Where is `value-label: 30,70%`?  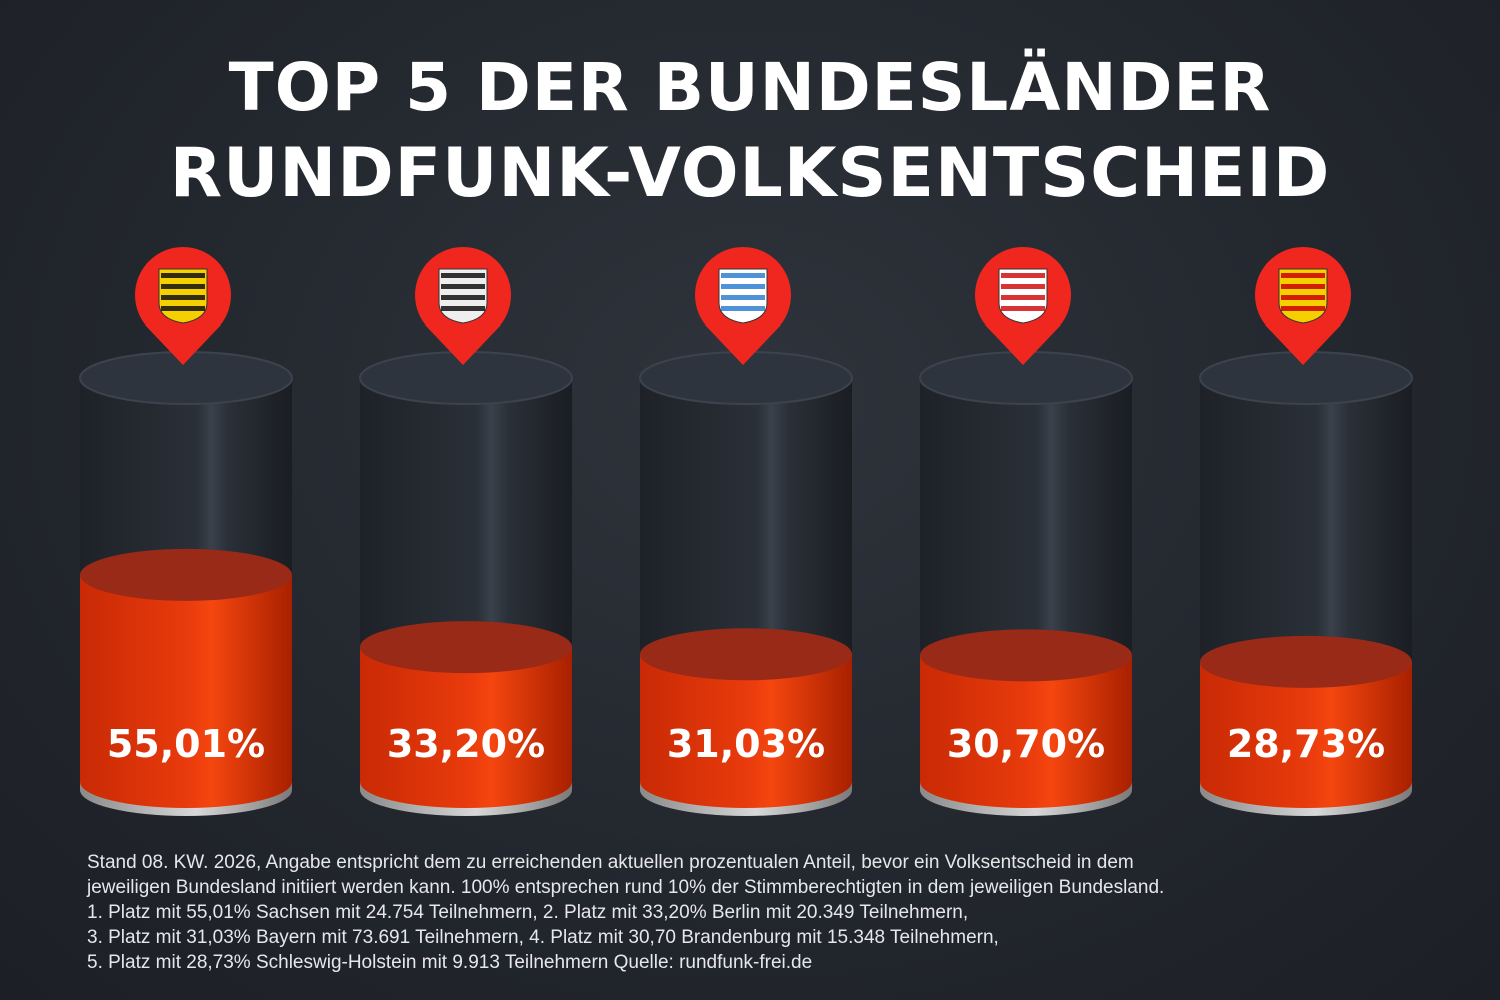
value-label: 30,70% is located at coordinates (1026, 744).